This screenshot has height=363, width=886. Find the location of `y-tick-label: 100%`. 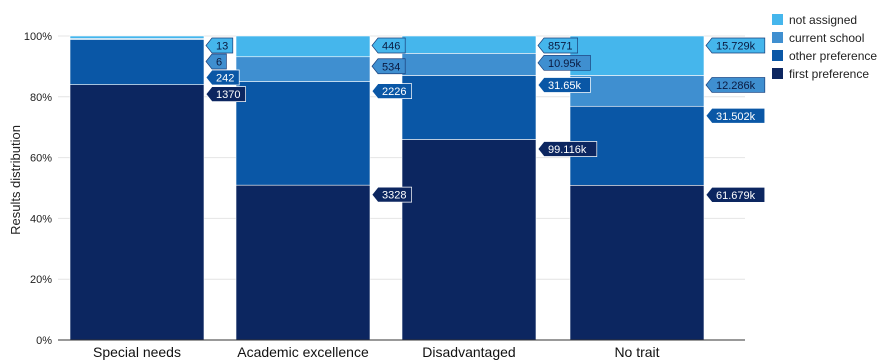

y-tick-label: 100% is located at coordinates (38, 37).